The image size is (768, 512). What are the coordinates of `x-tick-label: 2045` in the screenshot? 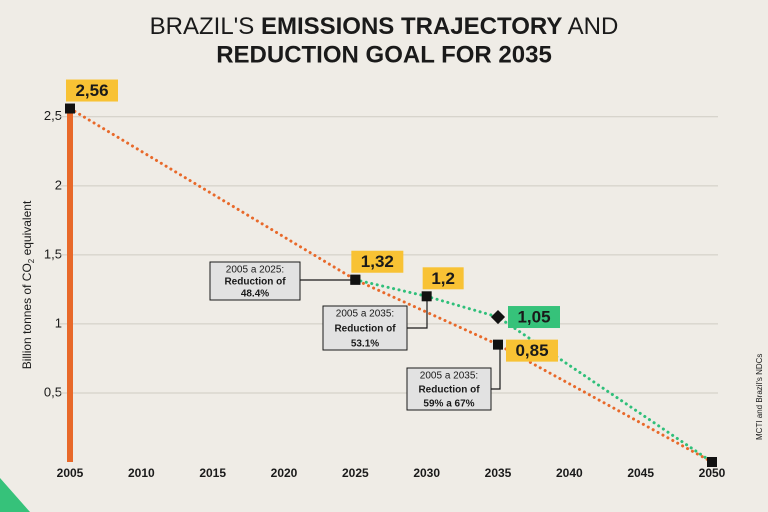 It's located at (640, 473).